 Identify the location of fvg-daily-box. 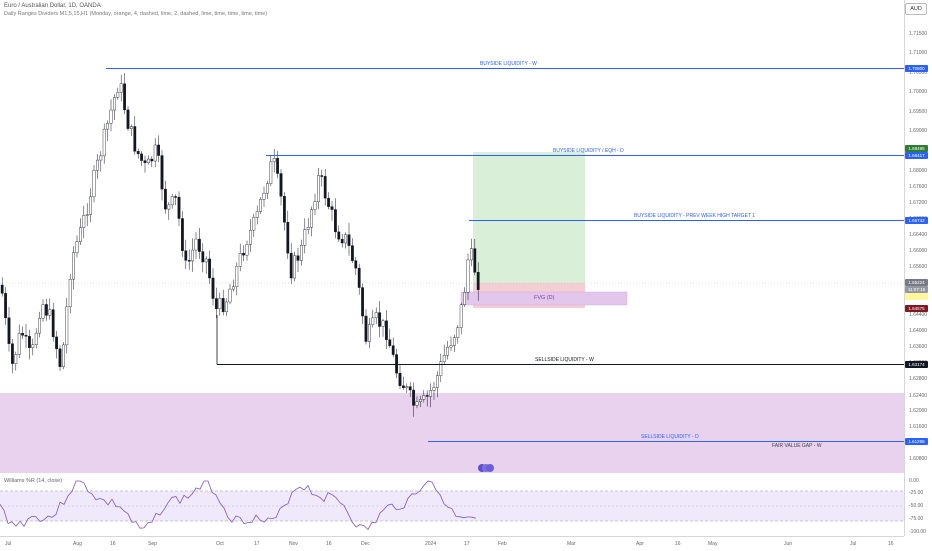
(544, 298).